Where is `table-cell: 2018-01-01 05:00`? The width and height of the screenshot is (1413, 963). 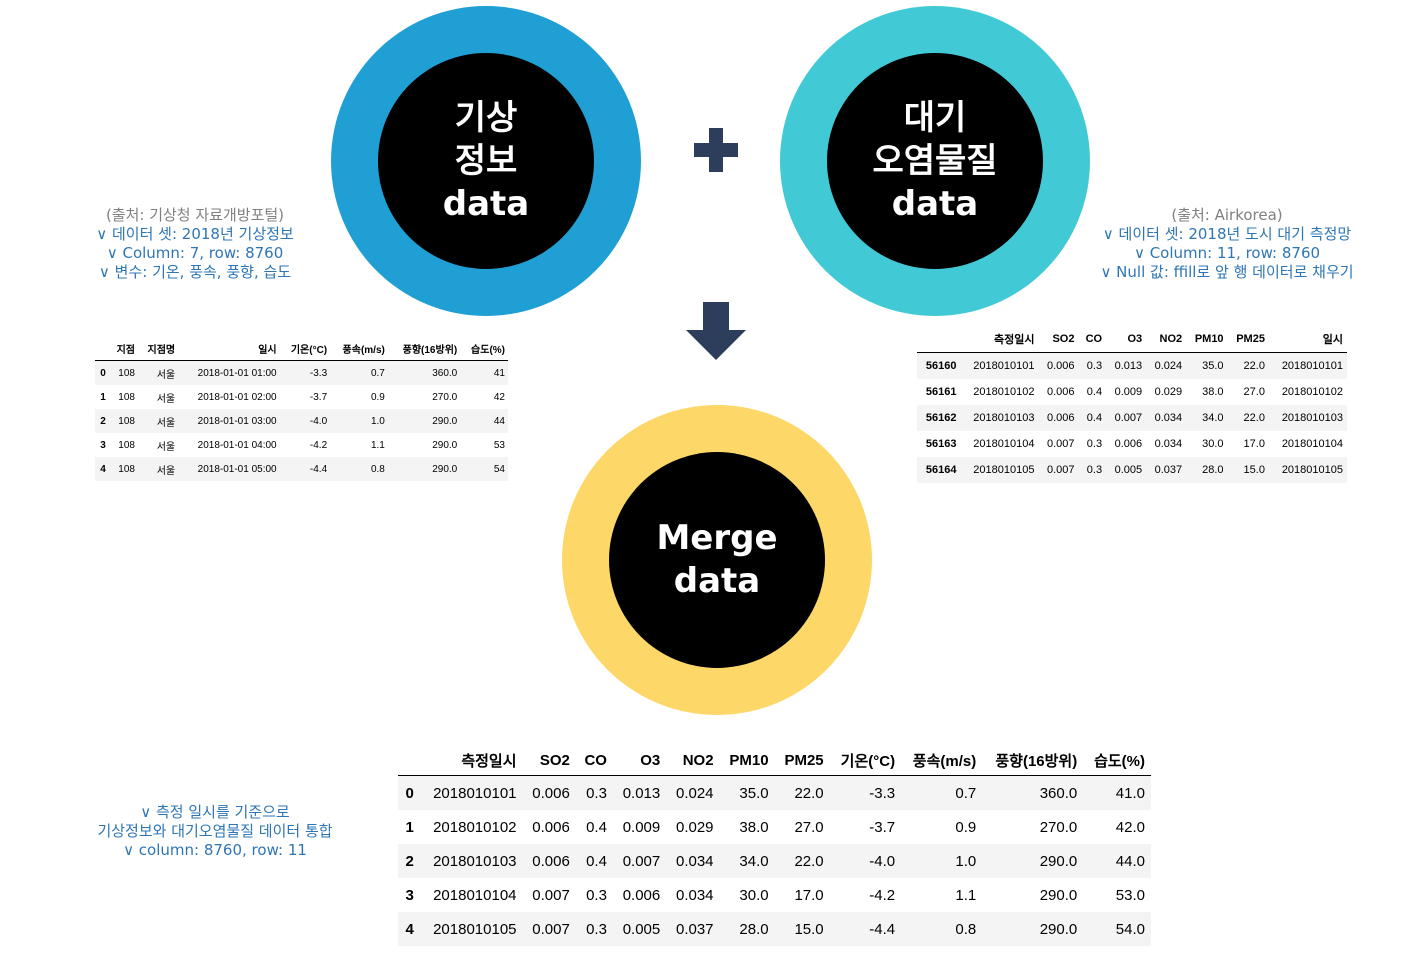 table-cell: 2018-01-01 05:00 is located at coordinates (237, 469).